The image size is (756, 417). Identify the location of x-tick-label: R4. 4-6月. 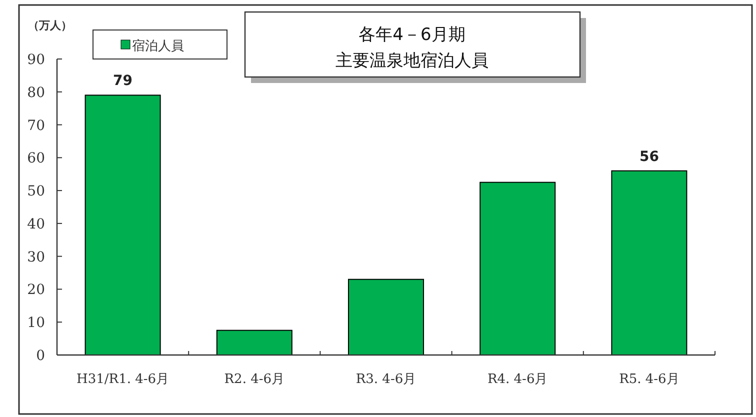
(517, 379).